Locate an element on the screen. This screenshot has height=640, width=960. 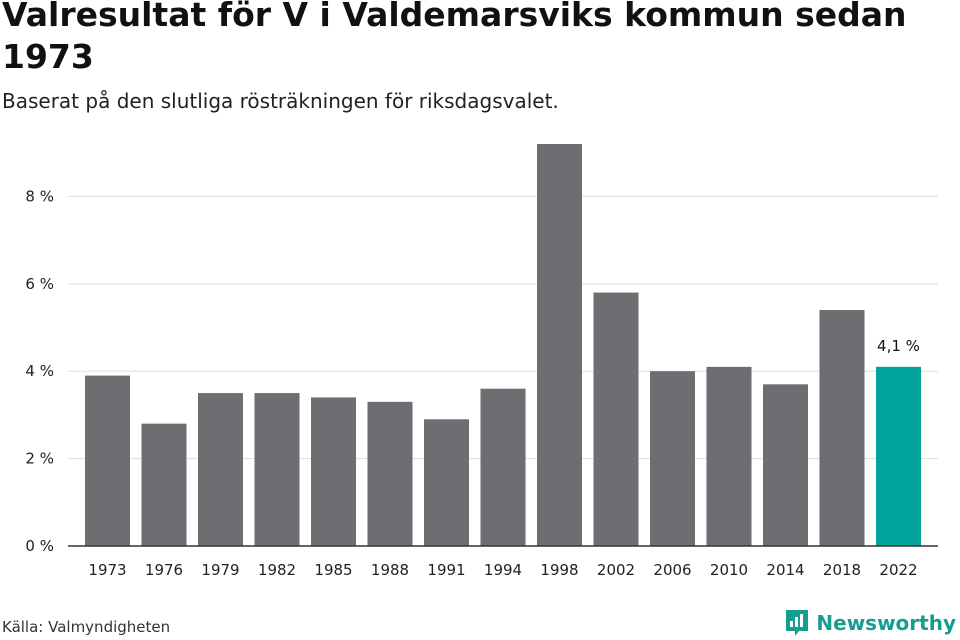
data-label-2022: 4,1 % is located at coordinates (898, 346).